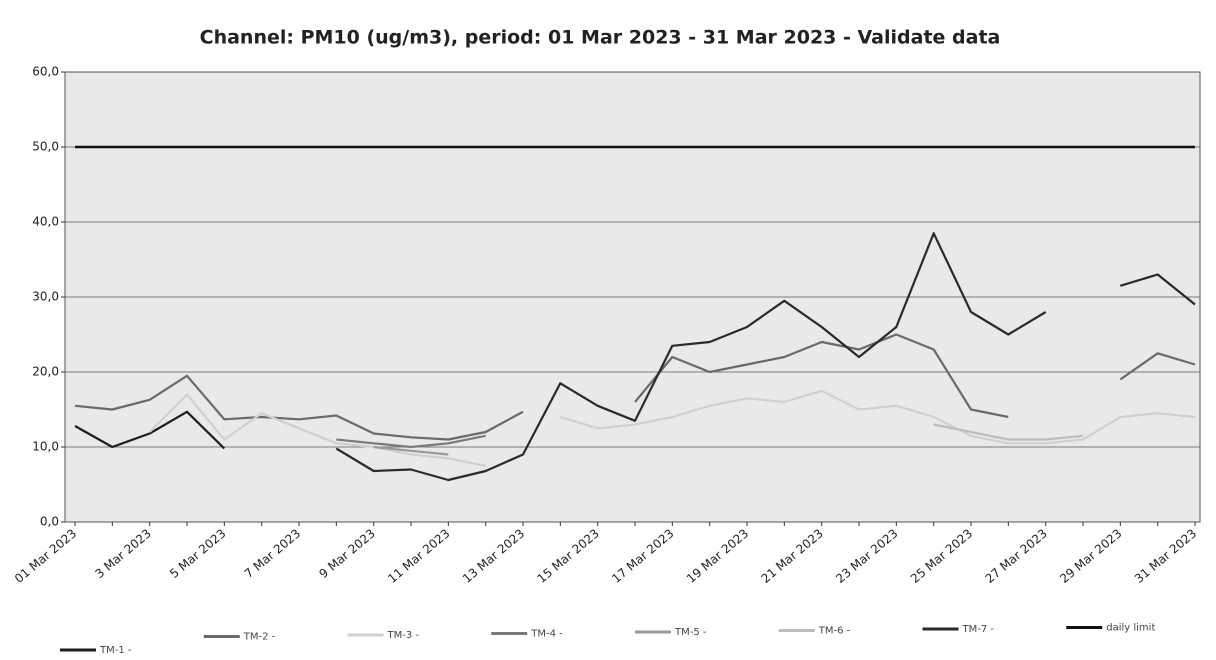  I want to click on legend-label: TM-7 -, so click(978, 629).